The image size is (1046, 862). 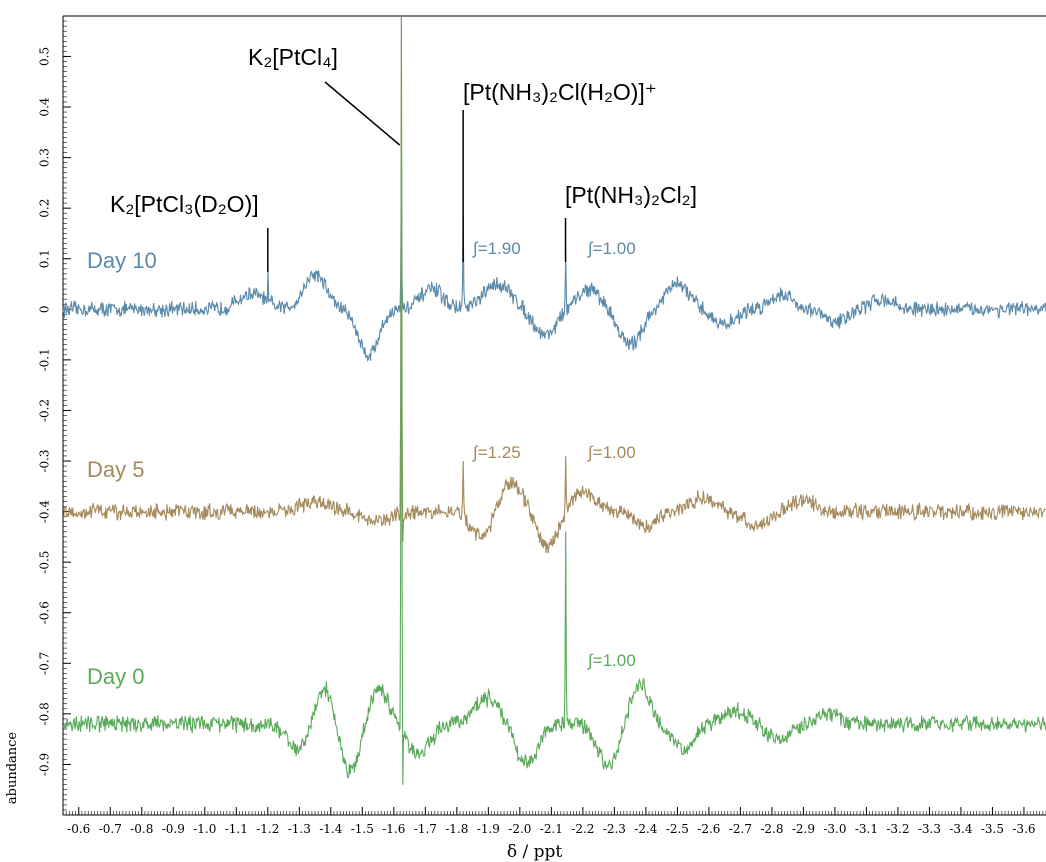 What do you see at coordinates (267, 829) in the screenshot?
I see `x-tick-label: -1.2` at bounding box center [267, 829].